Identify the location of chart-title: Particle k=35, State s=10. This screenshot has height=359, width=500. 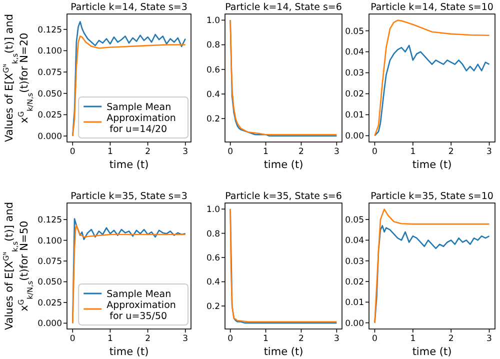
(432, 196).